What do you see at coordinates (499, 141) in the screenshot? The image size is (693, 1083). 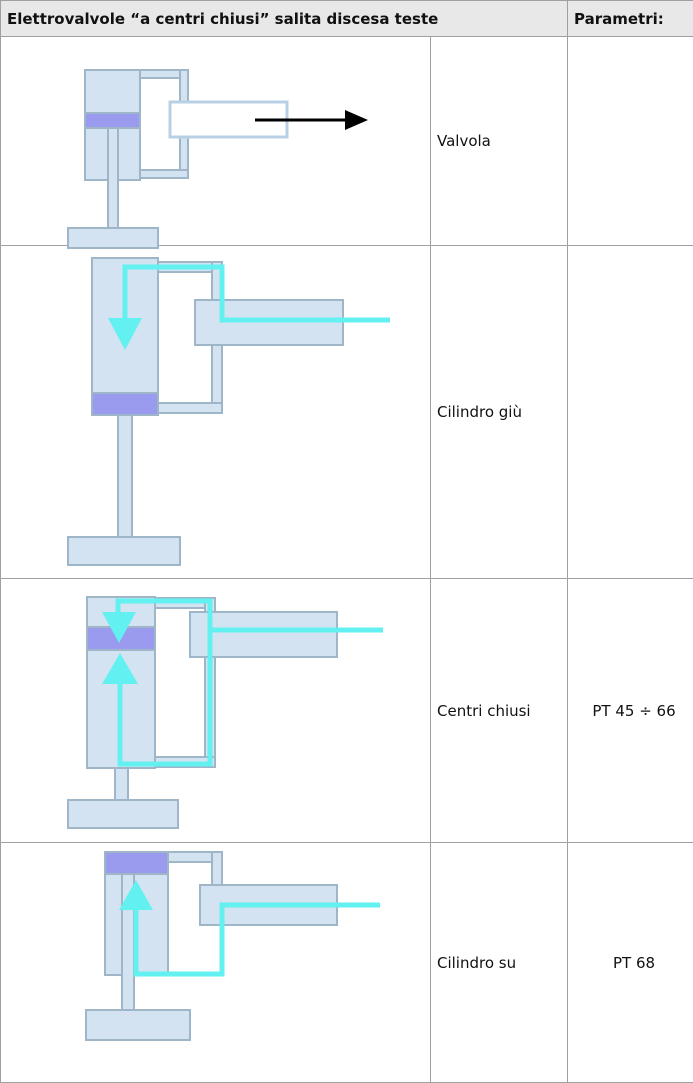 I see `label-cell: Valvola` at bounding box center [499, 141].